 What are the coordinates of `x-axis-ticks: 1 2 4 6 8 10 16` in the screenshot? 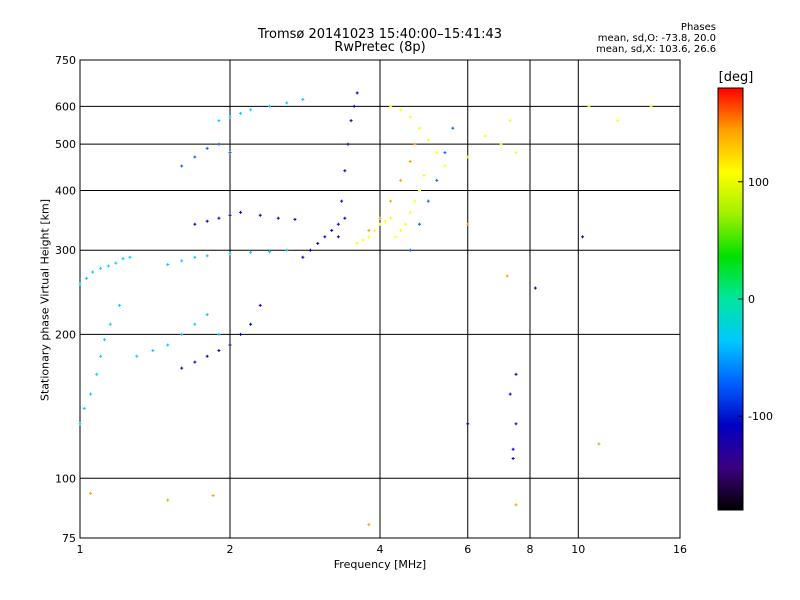 It's located at (382, 549).